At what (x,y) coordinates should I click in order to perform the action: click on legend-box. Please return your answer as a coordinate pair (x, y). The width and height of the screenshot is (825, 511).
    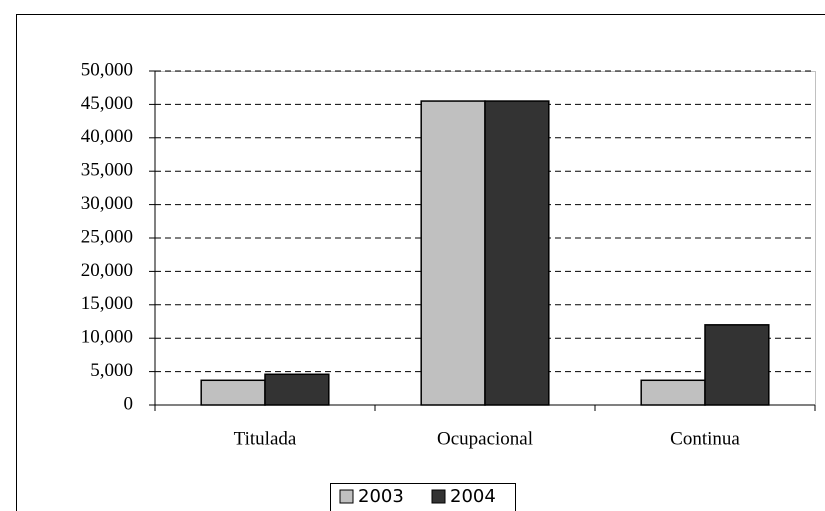
    Looking at the image, I should click on (423, 497).